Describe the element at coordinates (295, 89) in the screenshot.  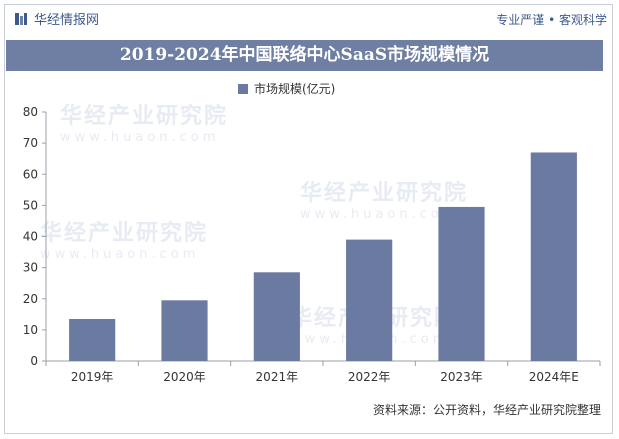
I see `legend-label: 市场规模(亿元)` at that location.